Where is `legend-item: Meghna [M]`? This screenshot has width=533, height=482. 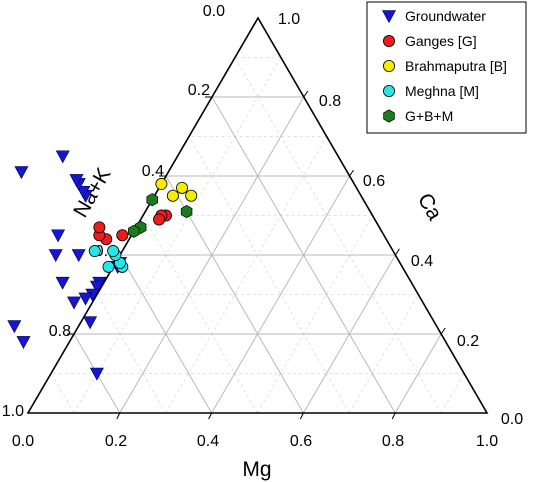 legend-item: Meghna [M] is located at coordinates (430, 91).